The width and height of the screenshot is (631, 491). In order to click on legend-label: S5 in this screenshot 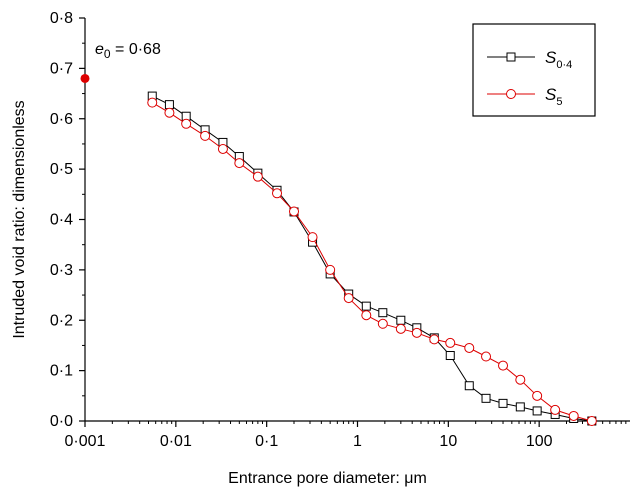, I will do `click(553, 96)`.